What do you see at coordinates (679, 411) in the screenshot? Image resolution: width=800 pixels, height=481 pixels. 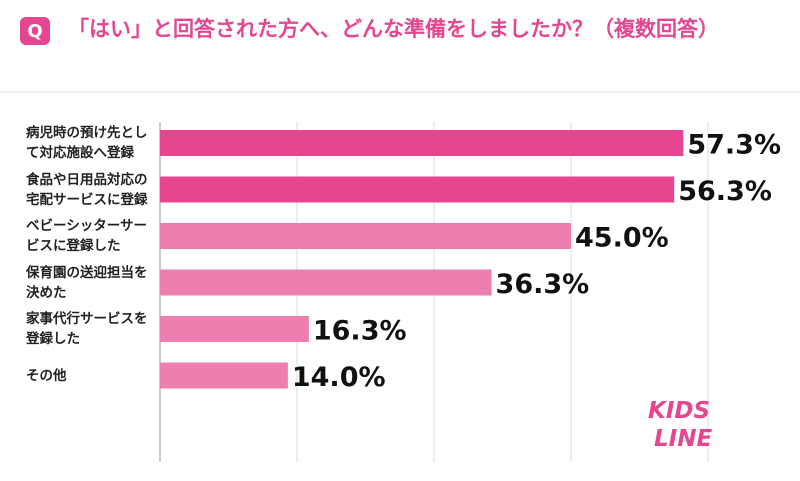 I see `logo: KIDS` at bounding box center [679, 411].